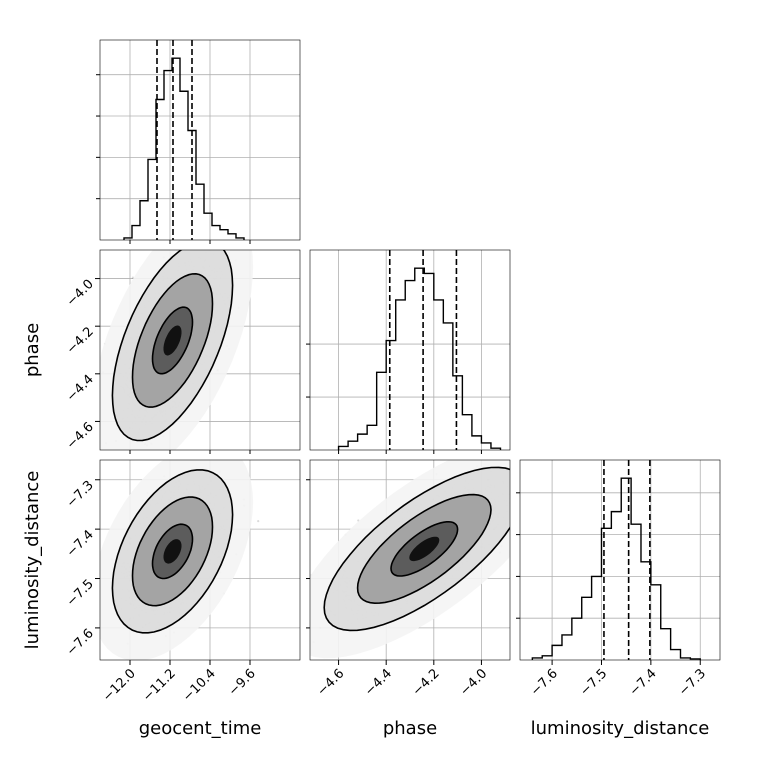 This screenshot has width=760, height=760. I want to click on y-tick-label: −7.6, so click(80, 642).